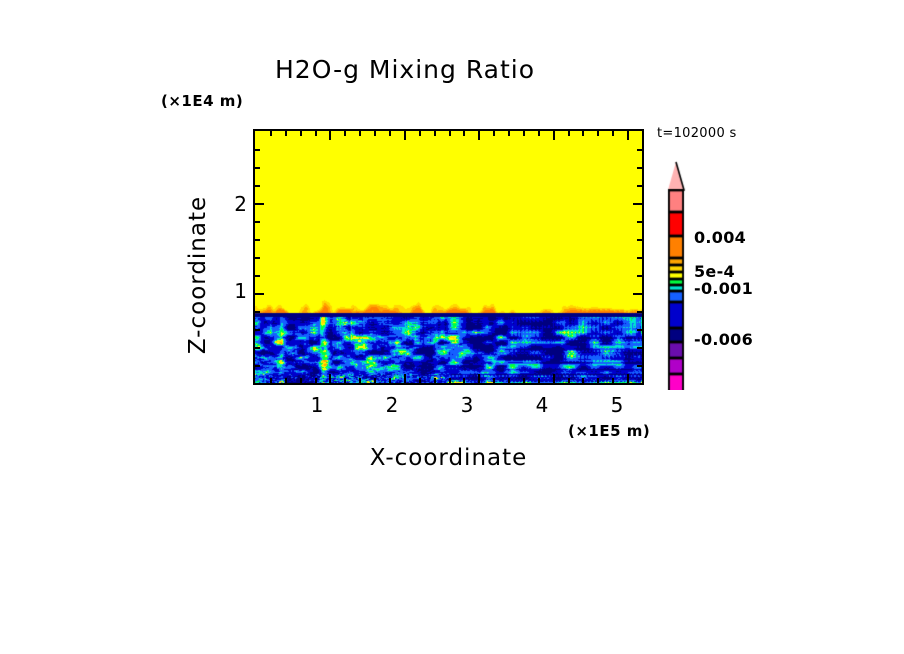 Image resolution: width=904 pixels, height=654 pixels. Describe the element at coordinates (240, 291) in the screenshot. I see `y-tick-label: 1` at that location.